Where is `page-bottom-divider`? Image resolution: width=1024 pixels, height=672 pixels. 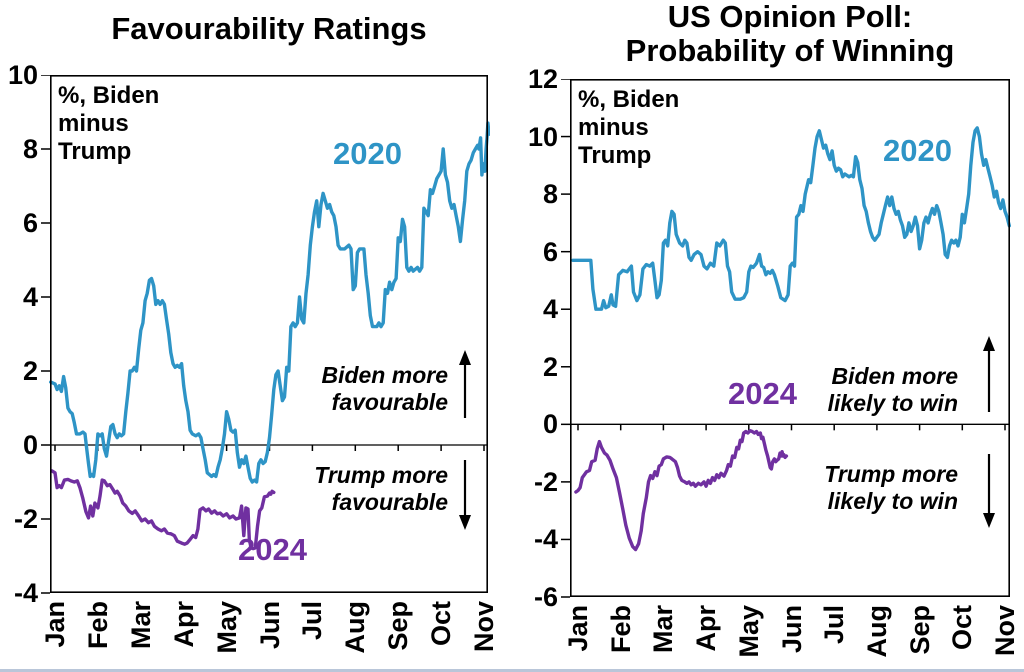
page-bottom-divider is located at coordinates (512, 670).